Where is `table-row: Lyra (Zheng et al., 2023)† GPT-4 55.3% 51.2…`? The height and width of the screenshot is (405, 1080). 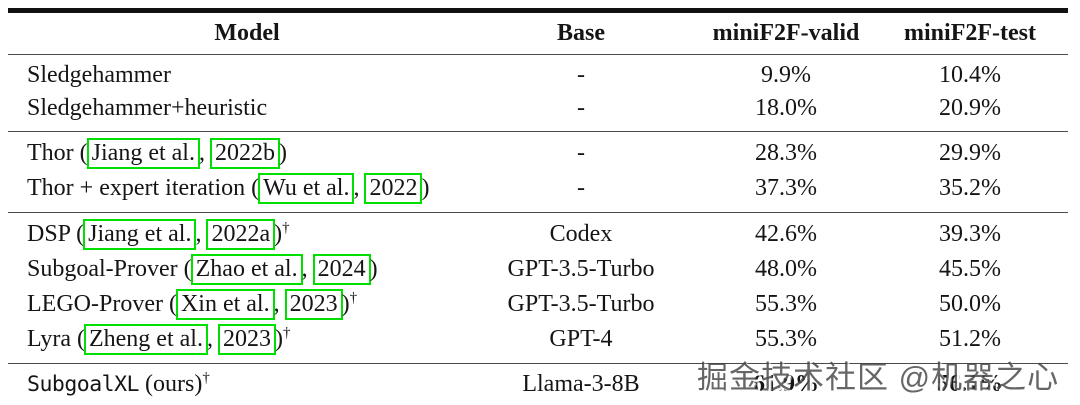
table-row: Lyra (Zheng et al., 2023)† GPT-4 55.3% 51.2… is located at coordinates (538, 343).